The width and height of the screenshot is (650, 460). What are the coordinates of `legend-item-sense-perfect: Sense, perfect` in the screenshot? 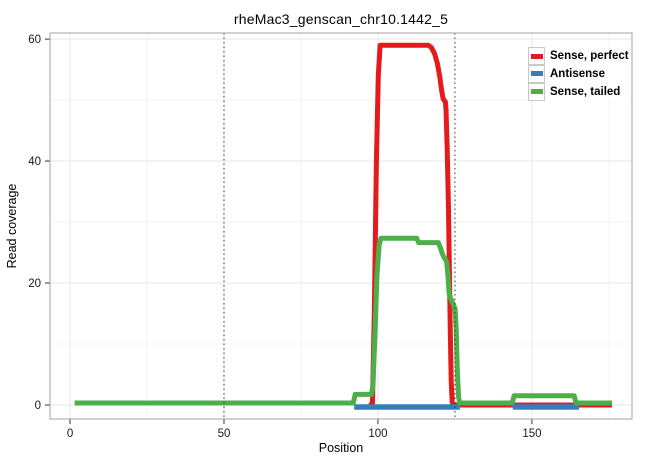 It's located at (578, 56).